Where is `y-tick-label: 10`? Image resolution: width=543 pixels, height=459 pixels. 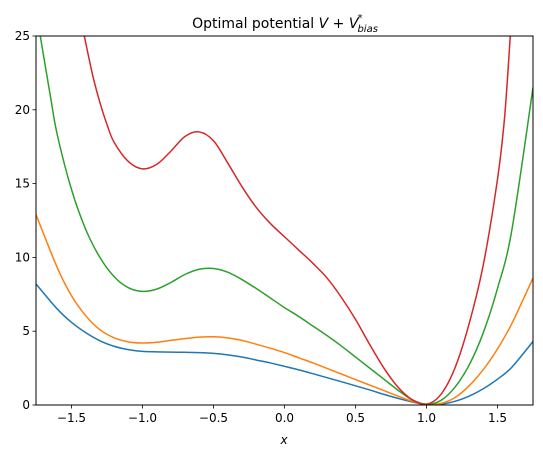 y-tick-label: 10 is located at coordinates (22, 257).